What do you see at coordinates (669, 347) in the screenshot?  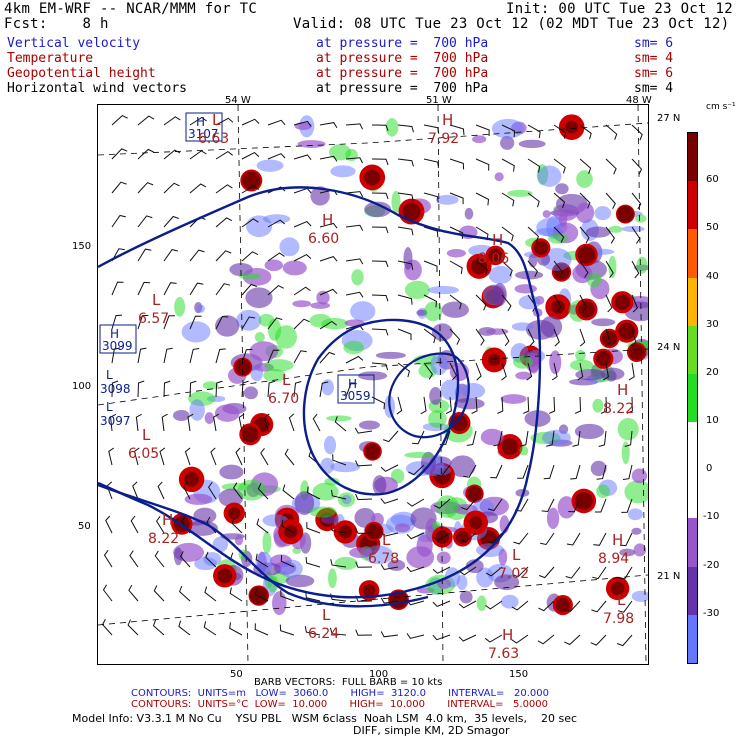 I see `lat-tick-label: 24 N` at bounding box center [669, 347].